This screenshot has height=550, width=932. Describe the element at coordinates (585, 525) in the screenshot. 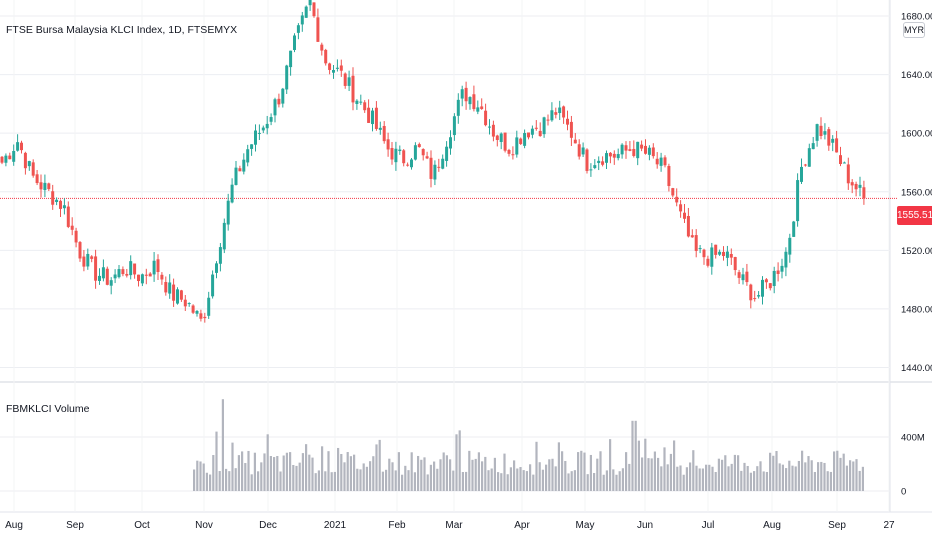

I see `x-tick-label: May` at that location.